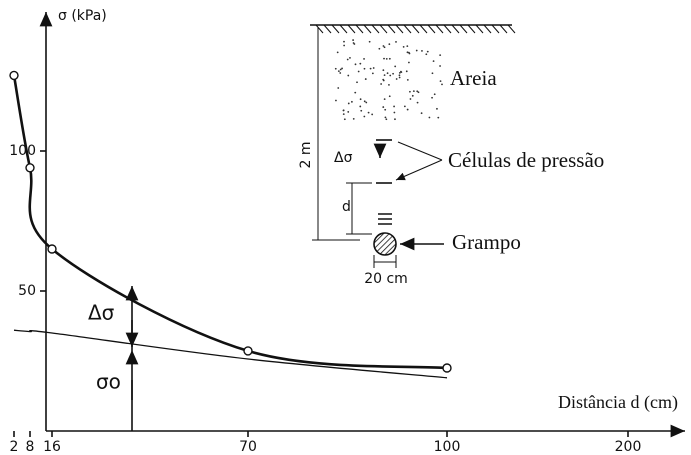 This screenshot has width=691, height=455. I want to click on anchor-label: Grampo, so click(486, 242).